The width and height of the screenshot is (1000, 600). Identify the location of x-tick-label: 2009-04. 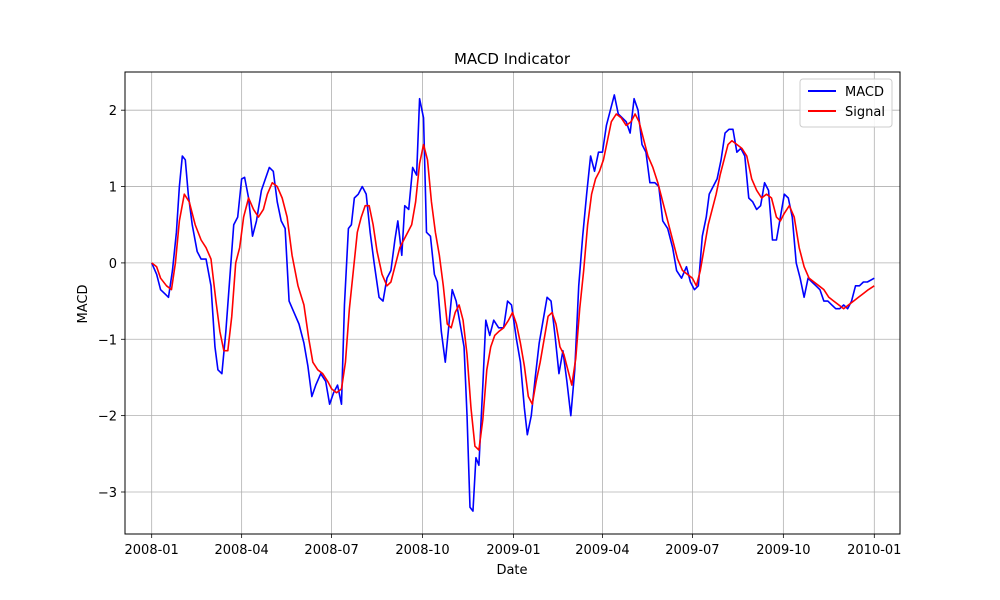
(602, 550).